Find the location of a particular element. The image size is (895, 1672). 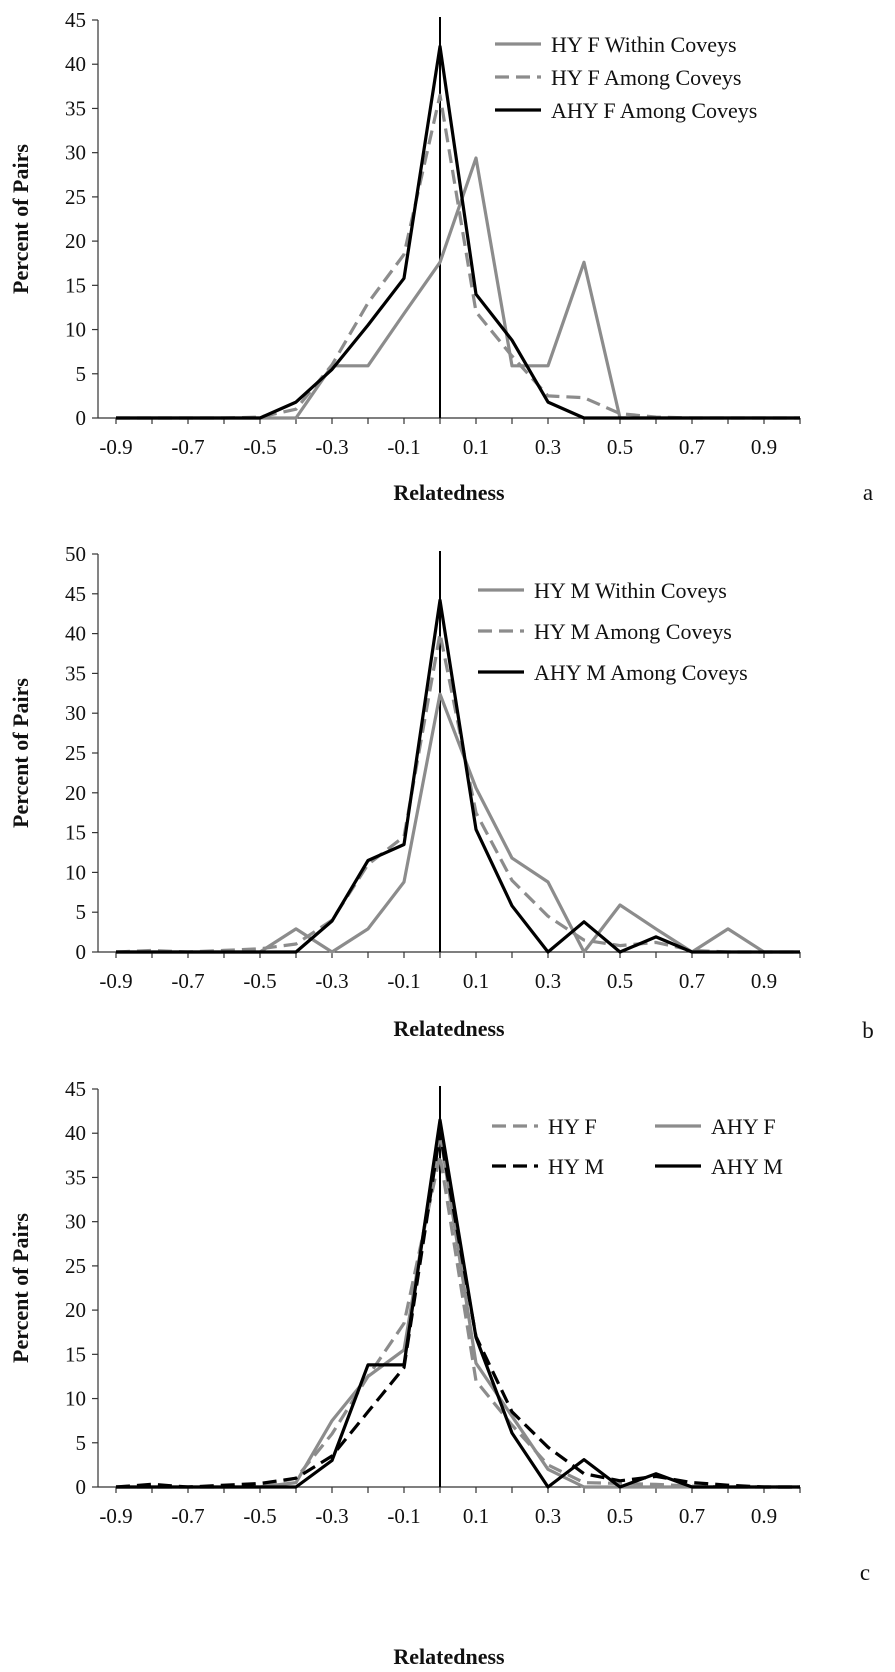

legend-label: HY F Among Coveys is located at coordinates (646, 77).